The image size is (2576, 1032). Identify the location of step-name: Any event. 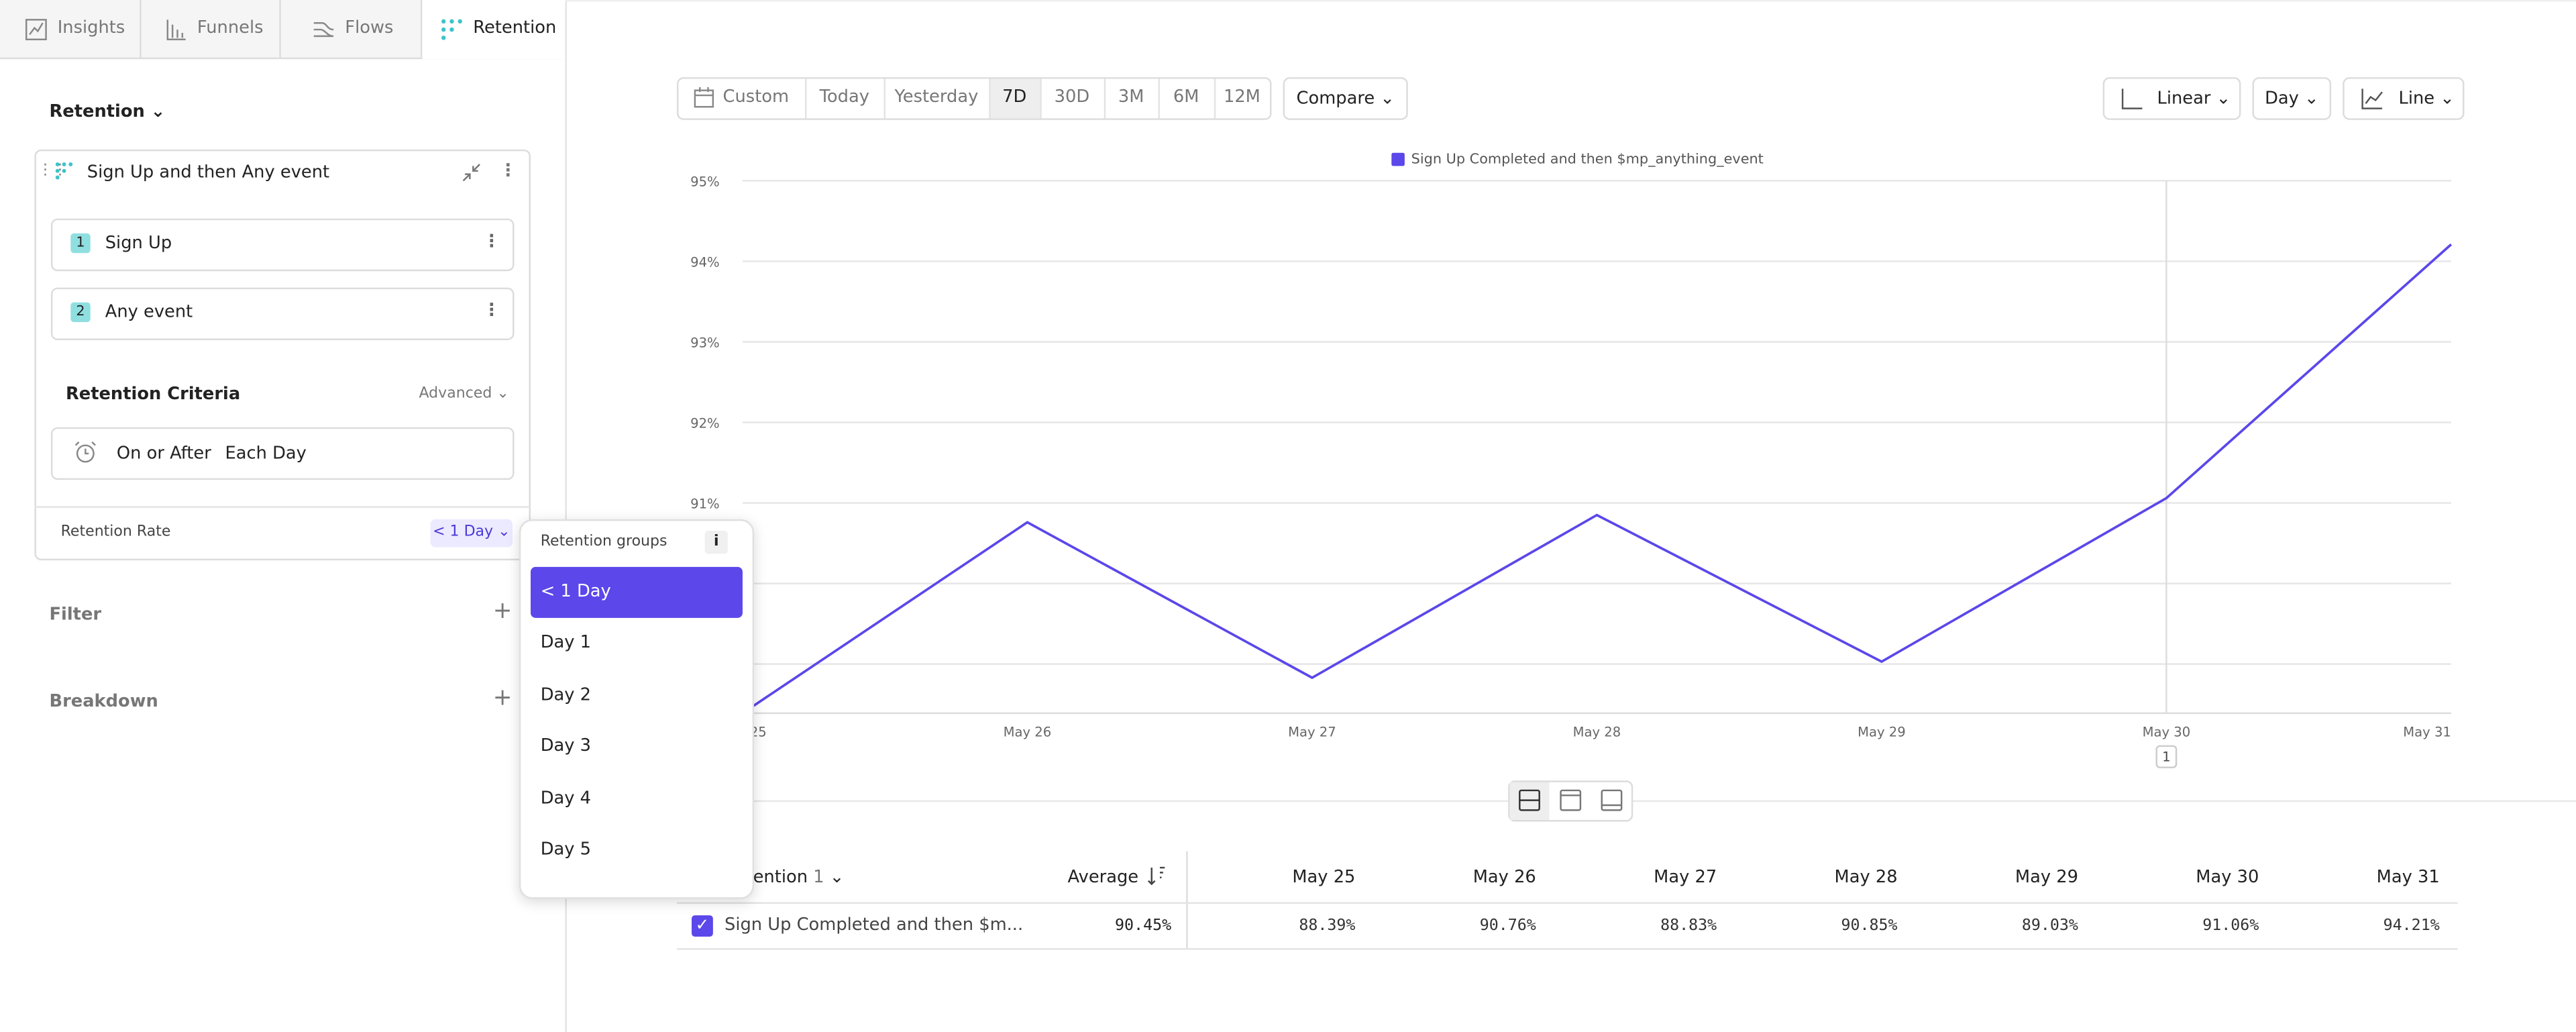
(149, 312).